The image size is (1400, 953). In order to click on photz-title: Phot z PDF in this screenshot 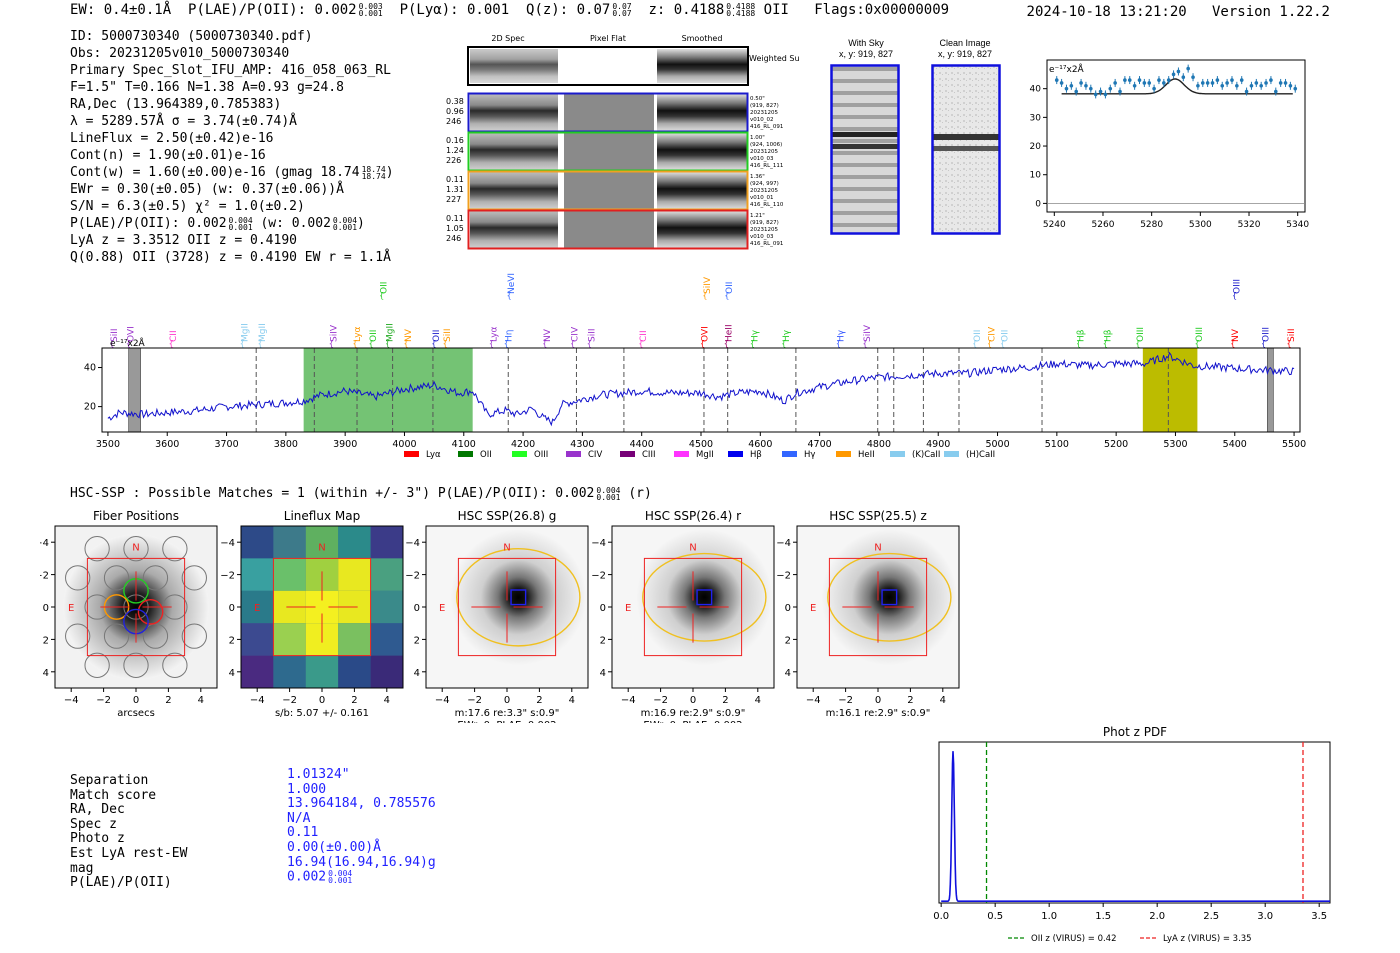, I will do `click(1135, 732)`.